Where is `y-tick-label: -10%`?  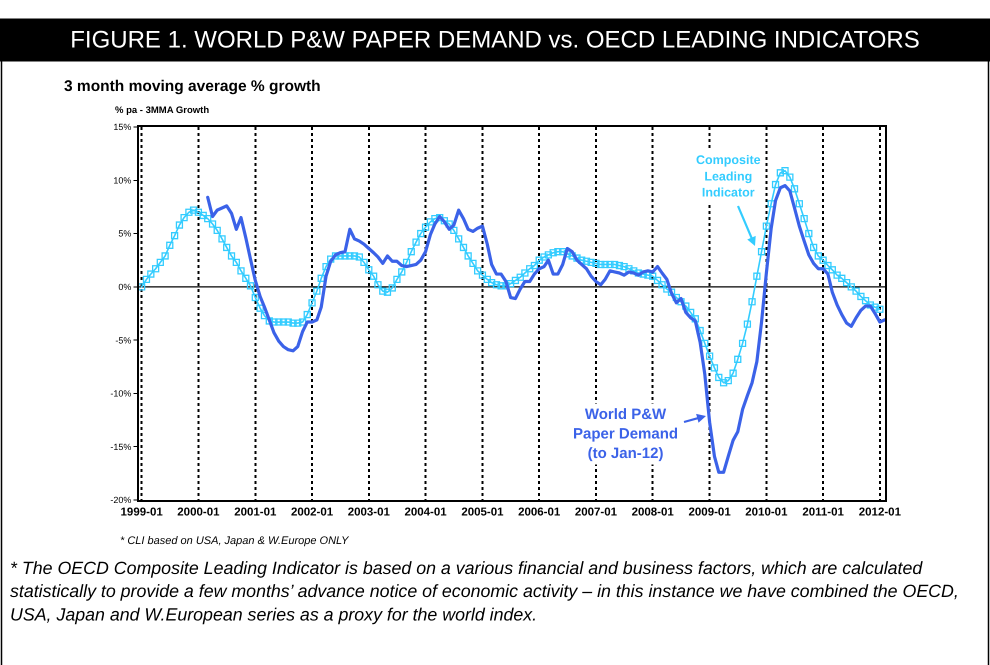
y-tick-label: -10% is located at coordinates (121, 393).